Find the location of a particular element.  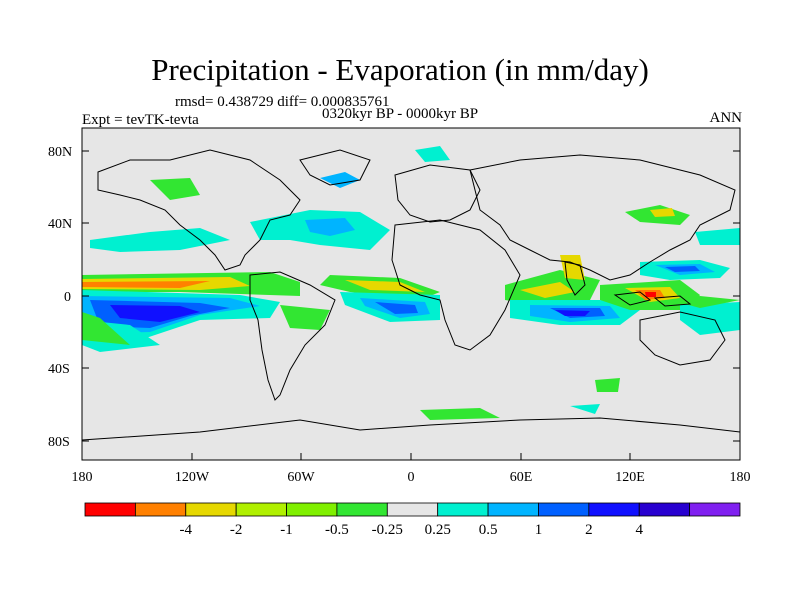

colorbar: -4 -2 -1 -0.5 -0.25 0.25 0.5 1 2 4 is located at coordinates (412, 520).